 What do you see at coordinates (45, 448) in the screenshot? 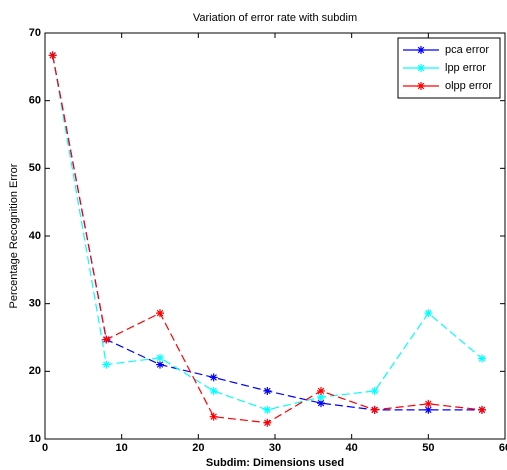
I see `x-tick-label: 0` at bounding box center [45, 448].